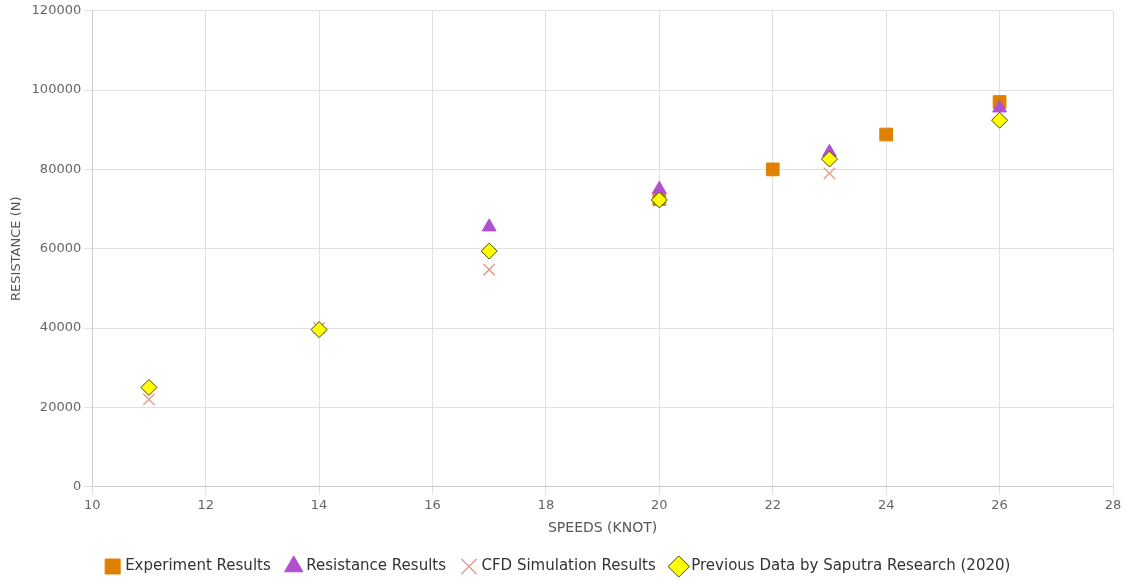  What do you see at coordinates (432, 504) in the screenshot?
I see `x-tick-label: 16` at bounding box center [432, 504].